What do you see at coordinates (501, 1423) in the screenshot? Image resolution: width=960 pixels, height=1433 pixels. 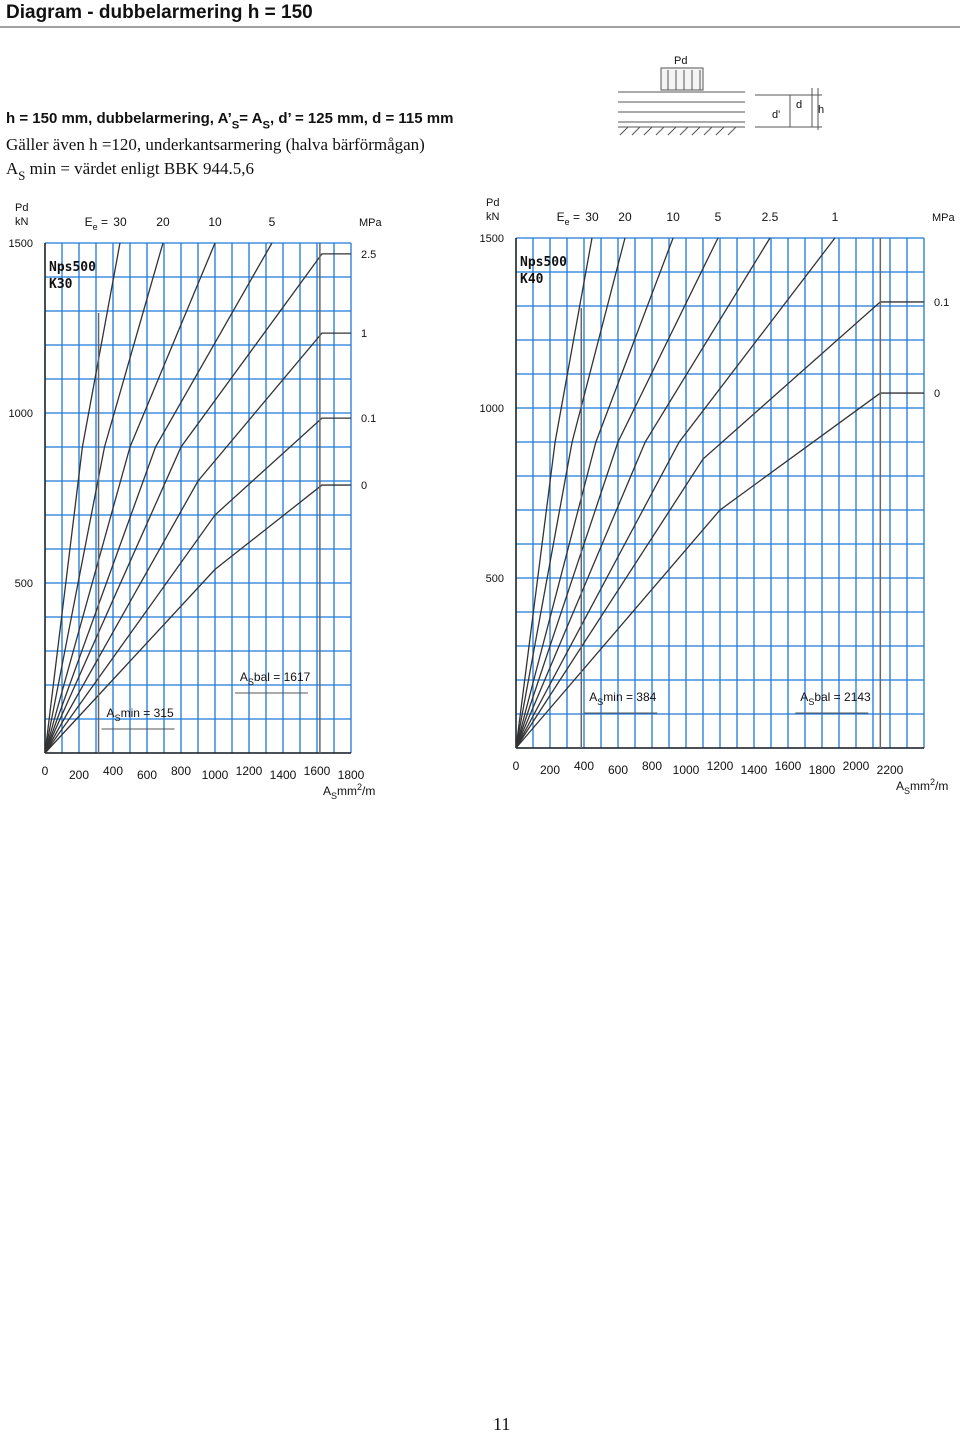 I see `page-number: 11` at bounding box center [501, 1423].